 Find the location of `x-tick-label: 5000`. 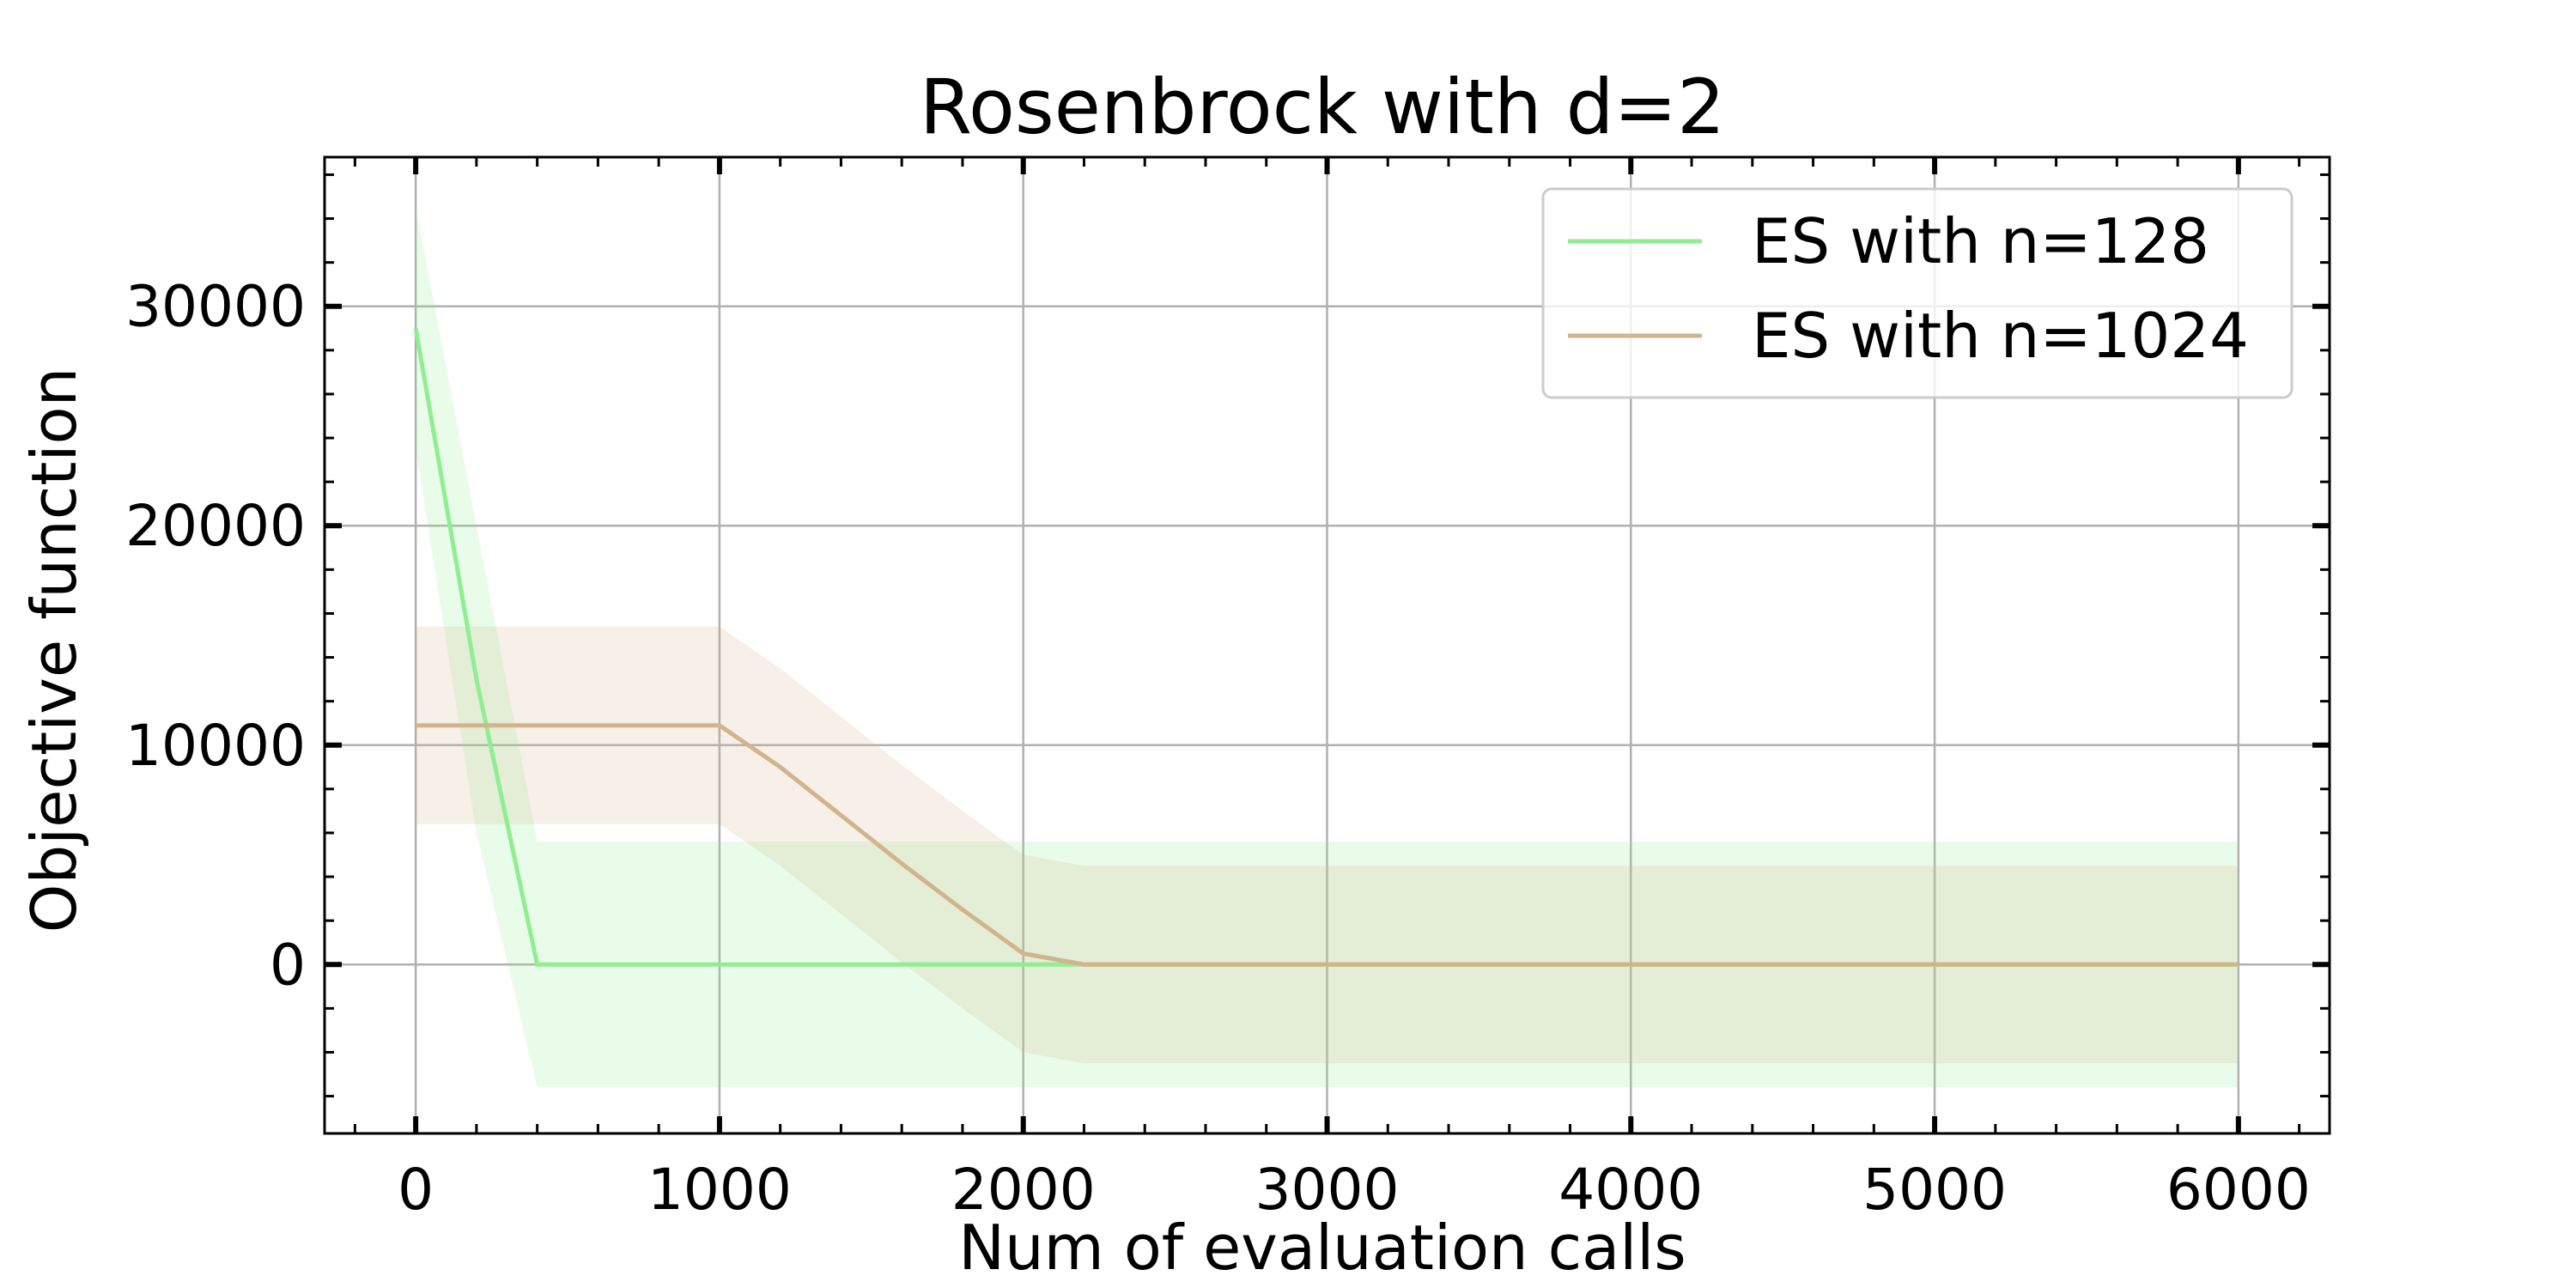

x-tick-label: 5000 is located at coordinates (1934, 1190).